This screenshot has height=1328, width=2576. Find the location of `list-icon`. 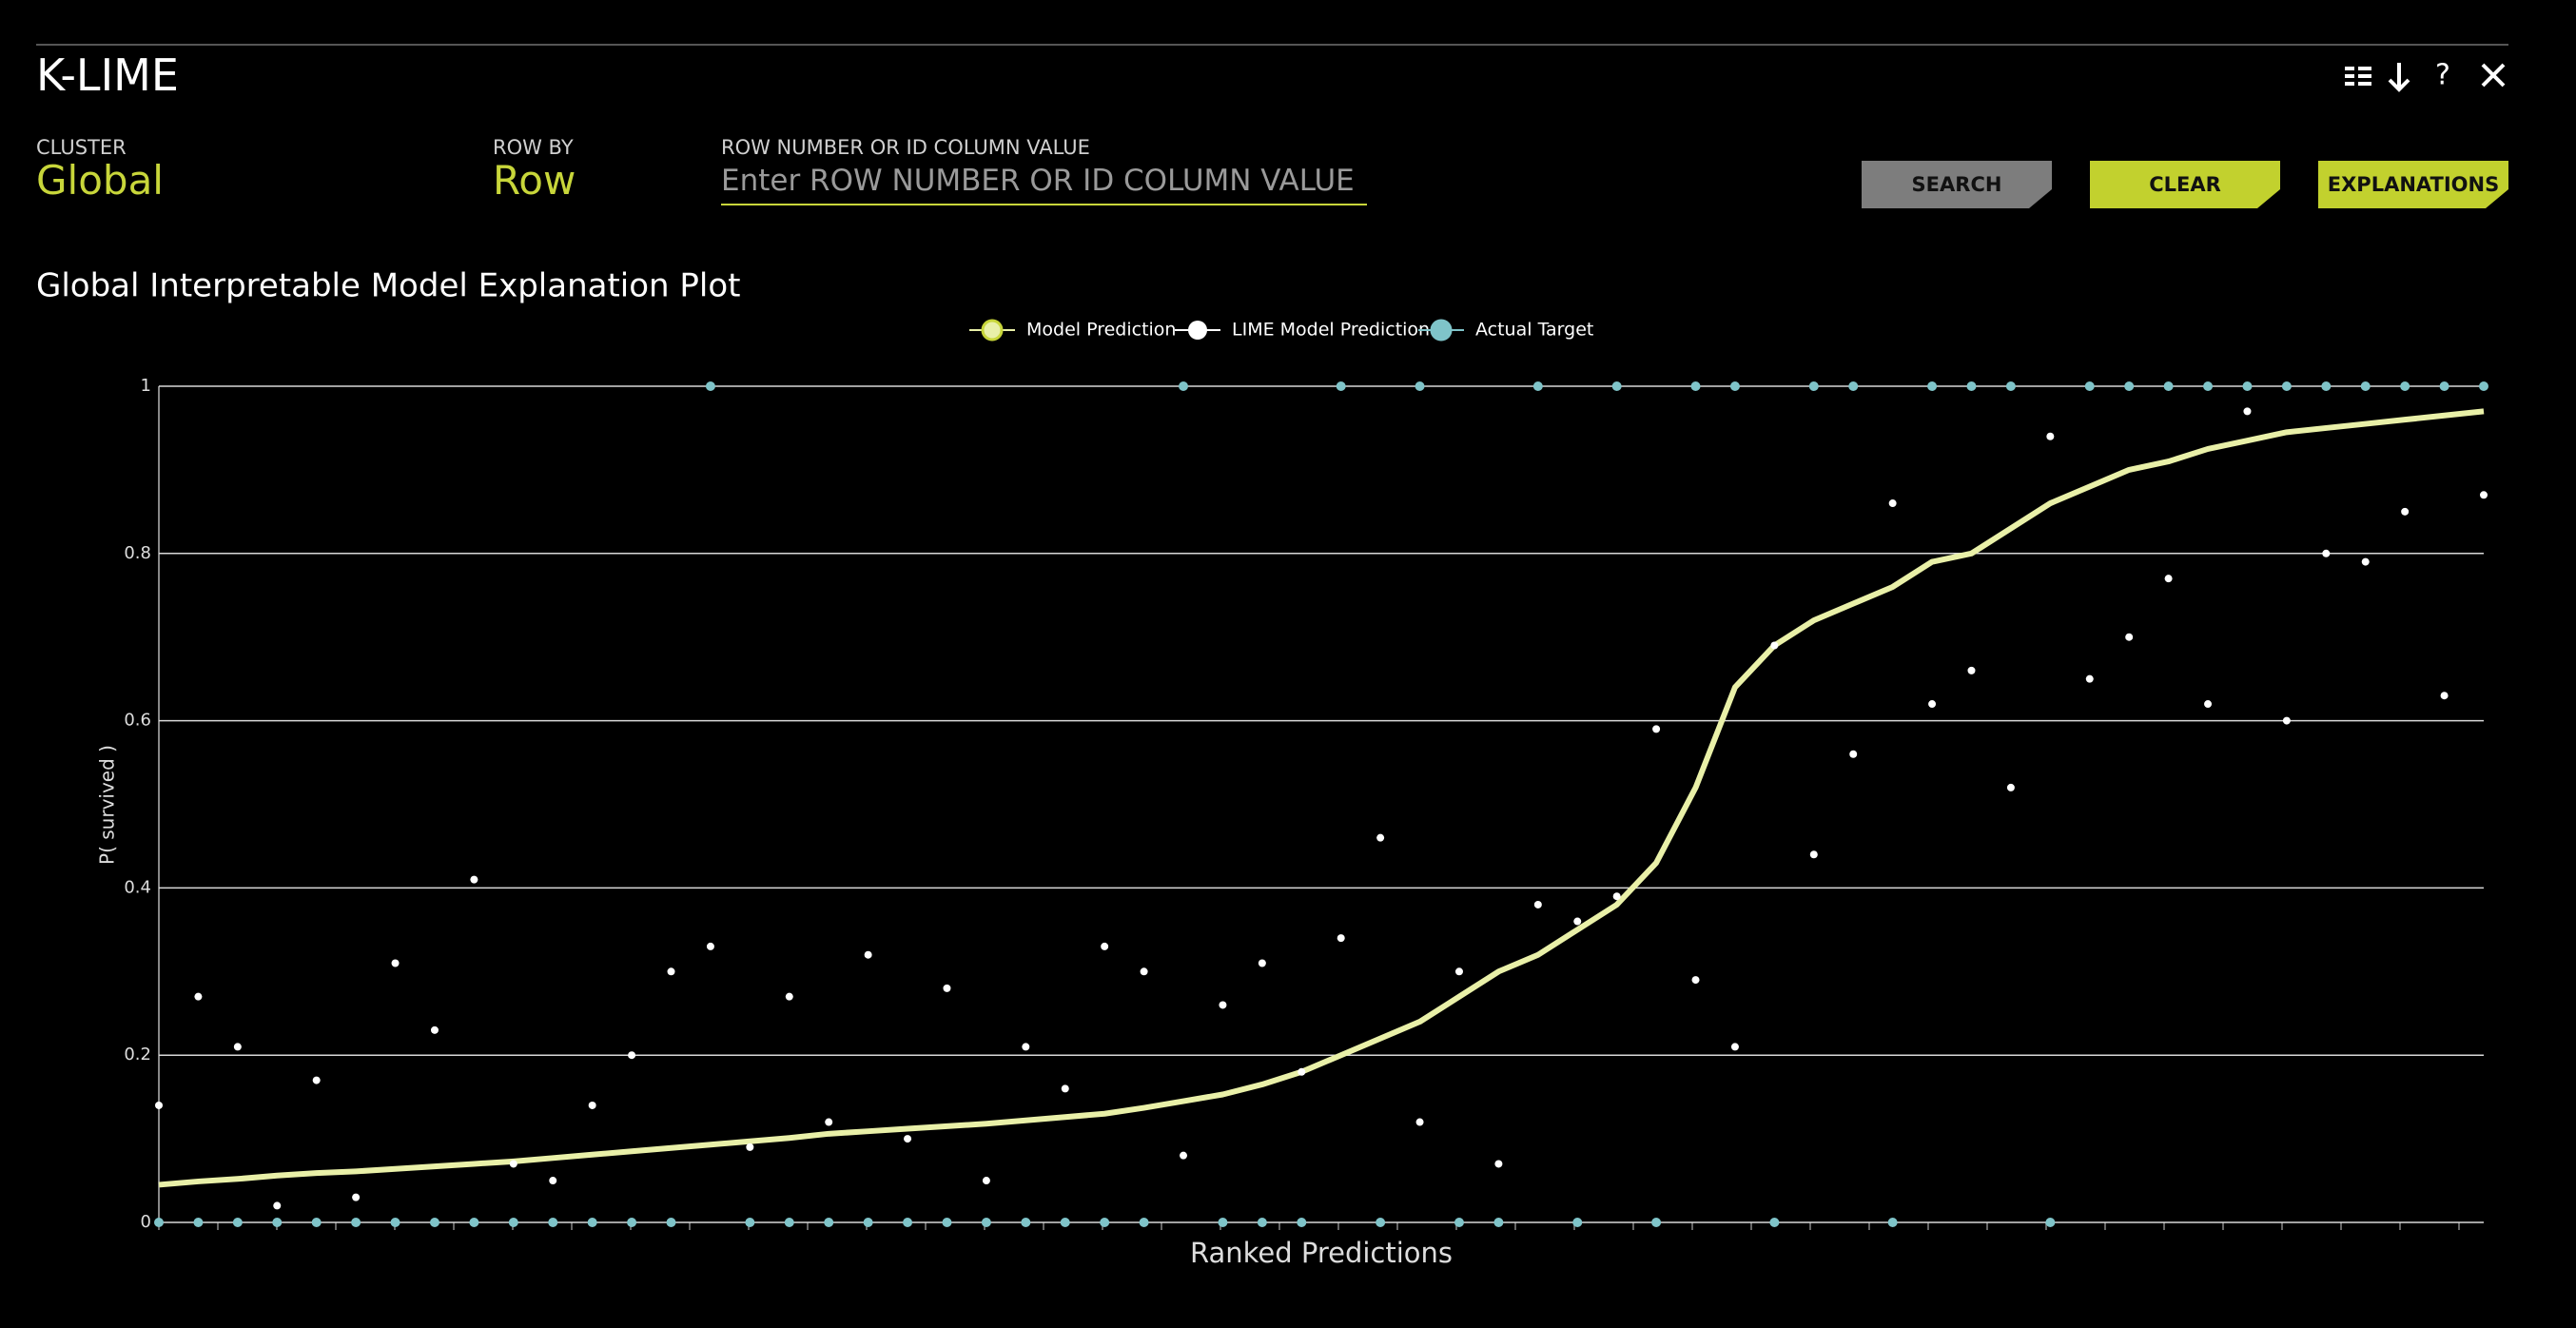

list-icon is located at coordinates (2358, 76).